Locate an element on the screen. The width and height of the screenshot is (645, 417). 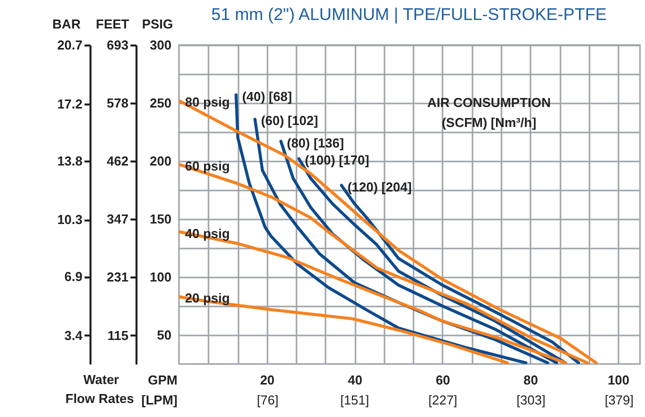
x-tick-label: 40 is located at coordinates (355, 380).